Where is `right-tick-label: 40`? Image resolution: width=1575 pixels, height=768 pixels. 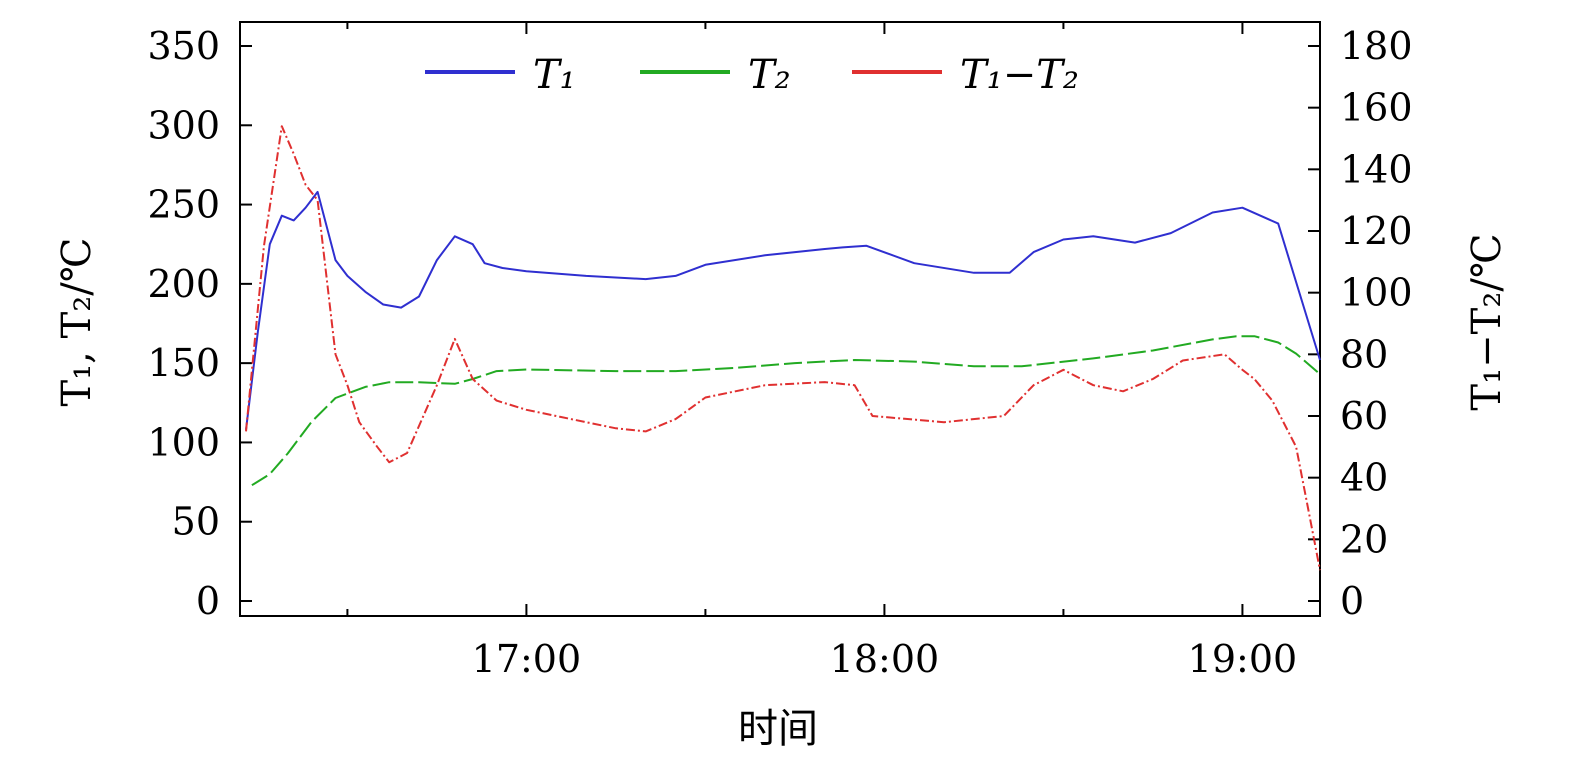 right-tick-label: 40 is located at coordinates (1364, 478).